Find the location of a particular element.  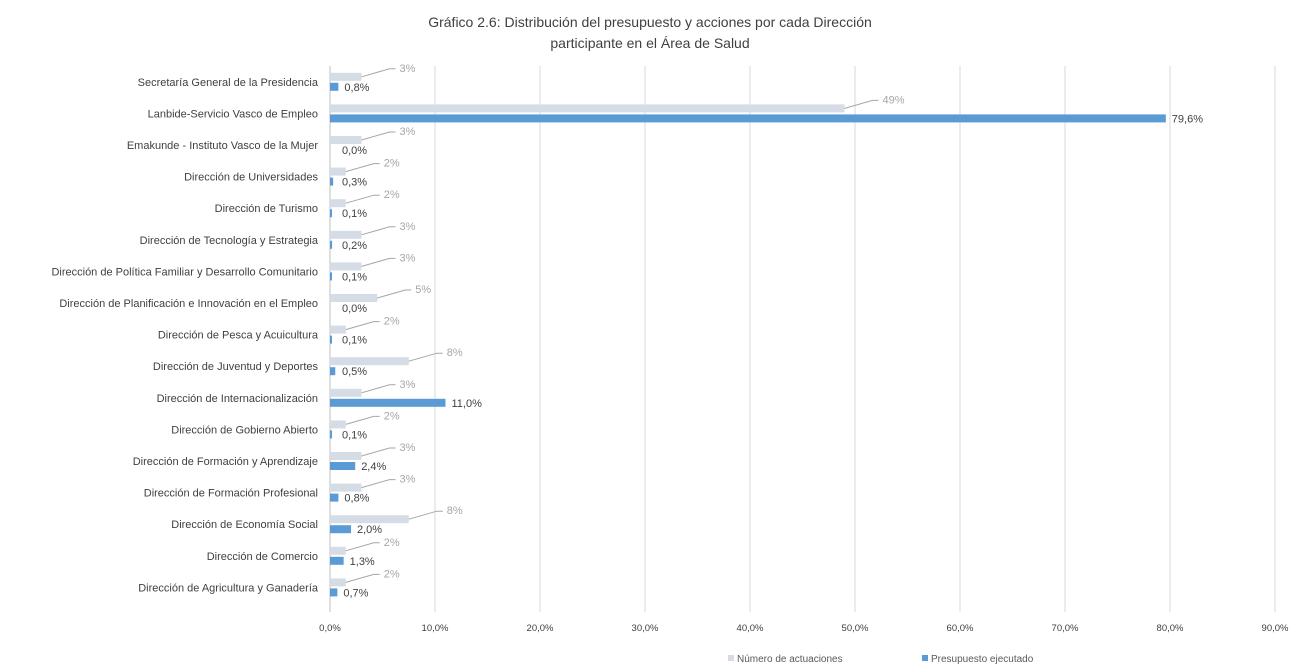

data-label-presupuesto: 0,7% is located at coordinates (355, 593).